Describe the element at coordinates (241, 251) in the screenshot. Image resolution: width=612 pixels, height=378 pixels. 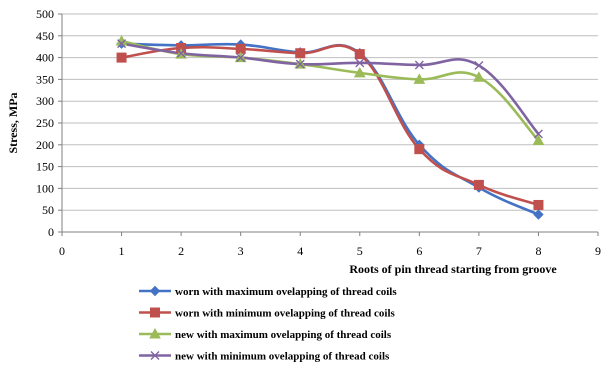
I see `x-tick-label: 3` at that location.